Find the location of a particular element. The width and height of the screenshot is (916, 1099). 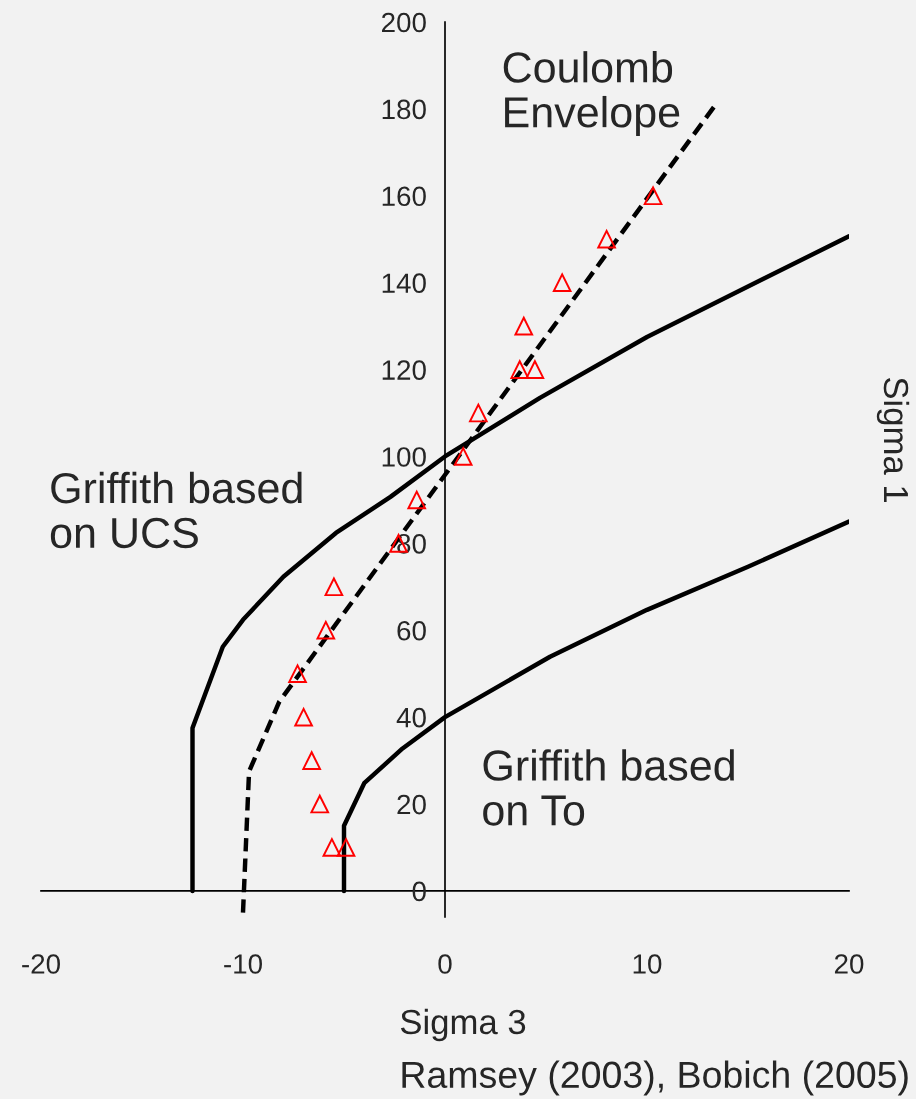

y-tick-label: 140 is located at coordinates (404, 283).